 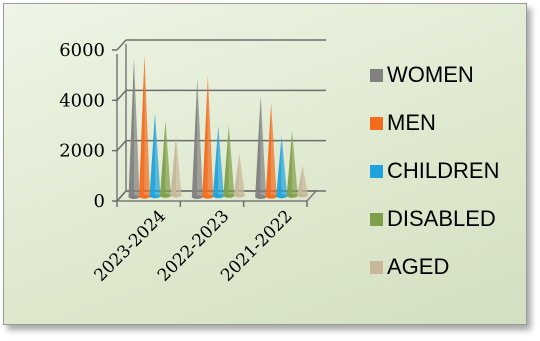 What do you see at coordinates (376, 171) in the screenshot?
I see `legend-swatch-children` at bounding box center [376, 171].